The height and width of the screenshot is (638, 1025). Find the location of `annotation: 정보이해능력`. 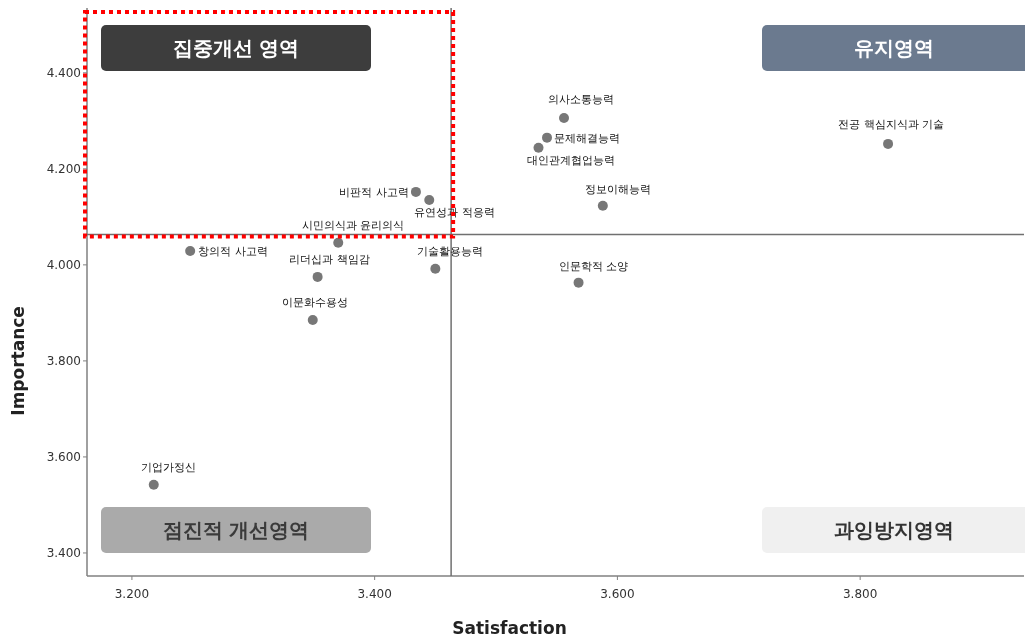

annotation: 정보이해능력 is located at coordinates (617, 189).